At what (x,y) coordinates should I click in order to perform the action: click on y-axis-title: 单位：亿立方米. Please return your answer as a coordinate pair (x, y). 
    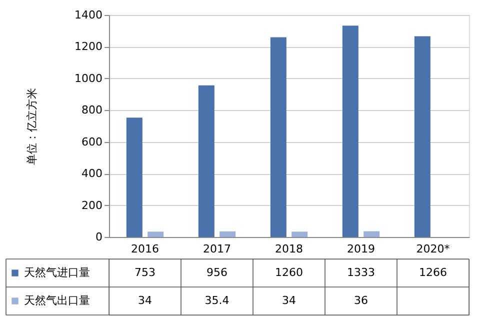
    Looking at the image, I should click on (32, 126).